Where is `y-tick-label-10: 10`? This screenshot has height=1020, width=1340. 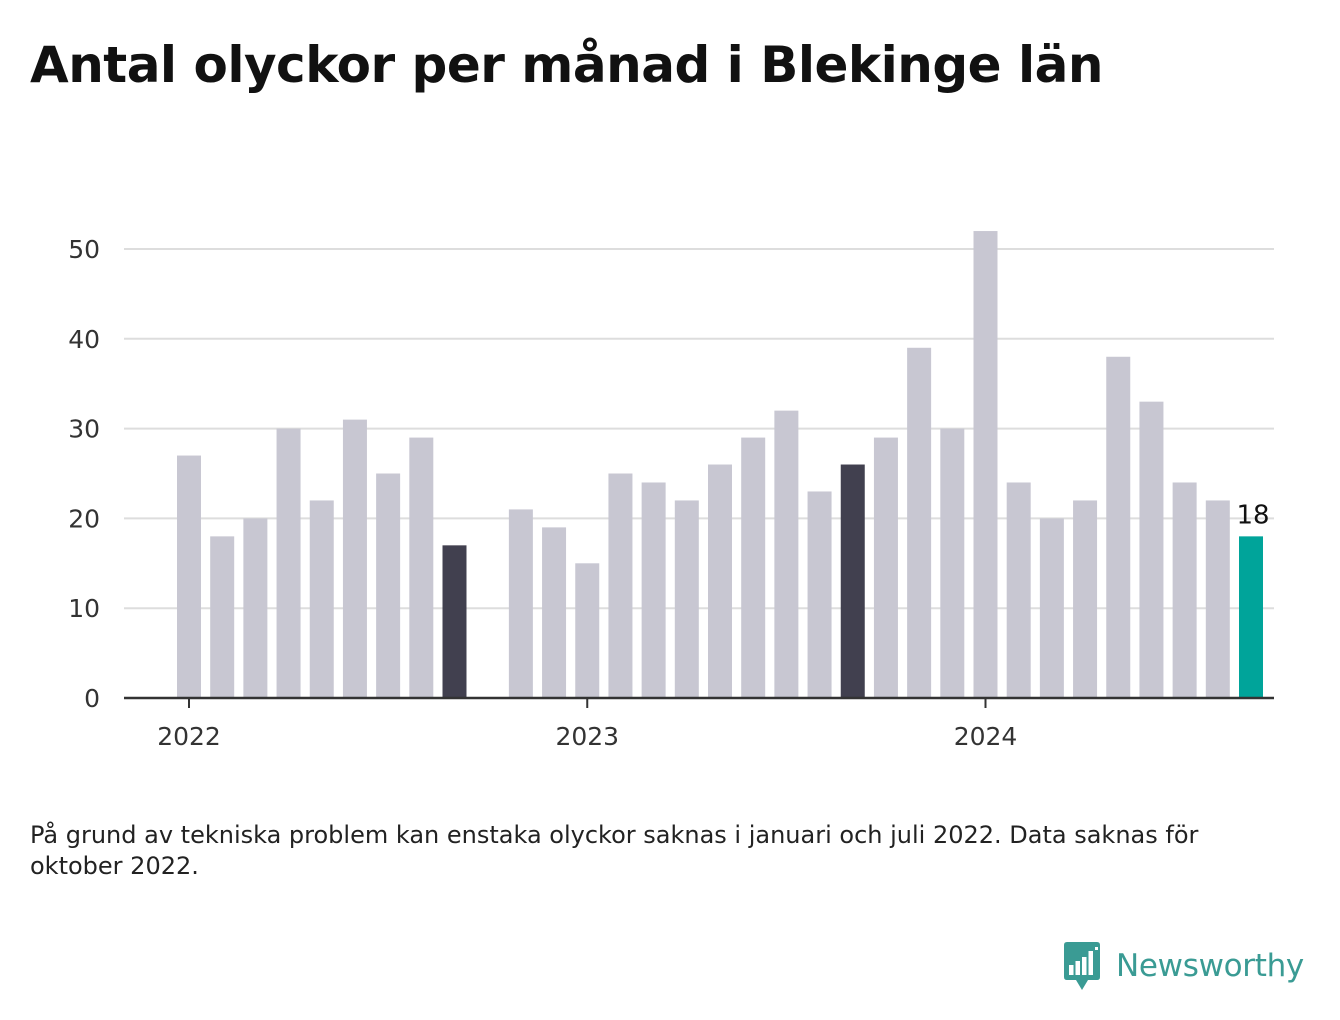 y-tick-label-10: 10 is located at coordinates (84, 608).